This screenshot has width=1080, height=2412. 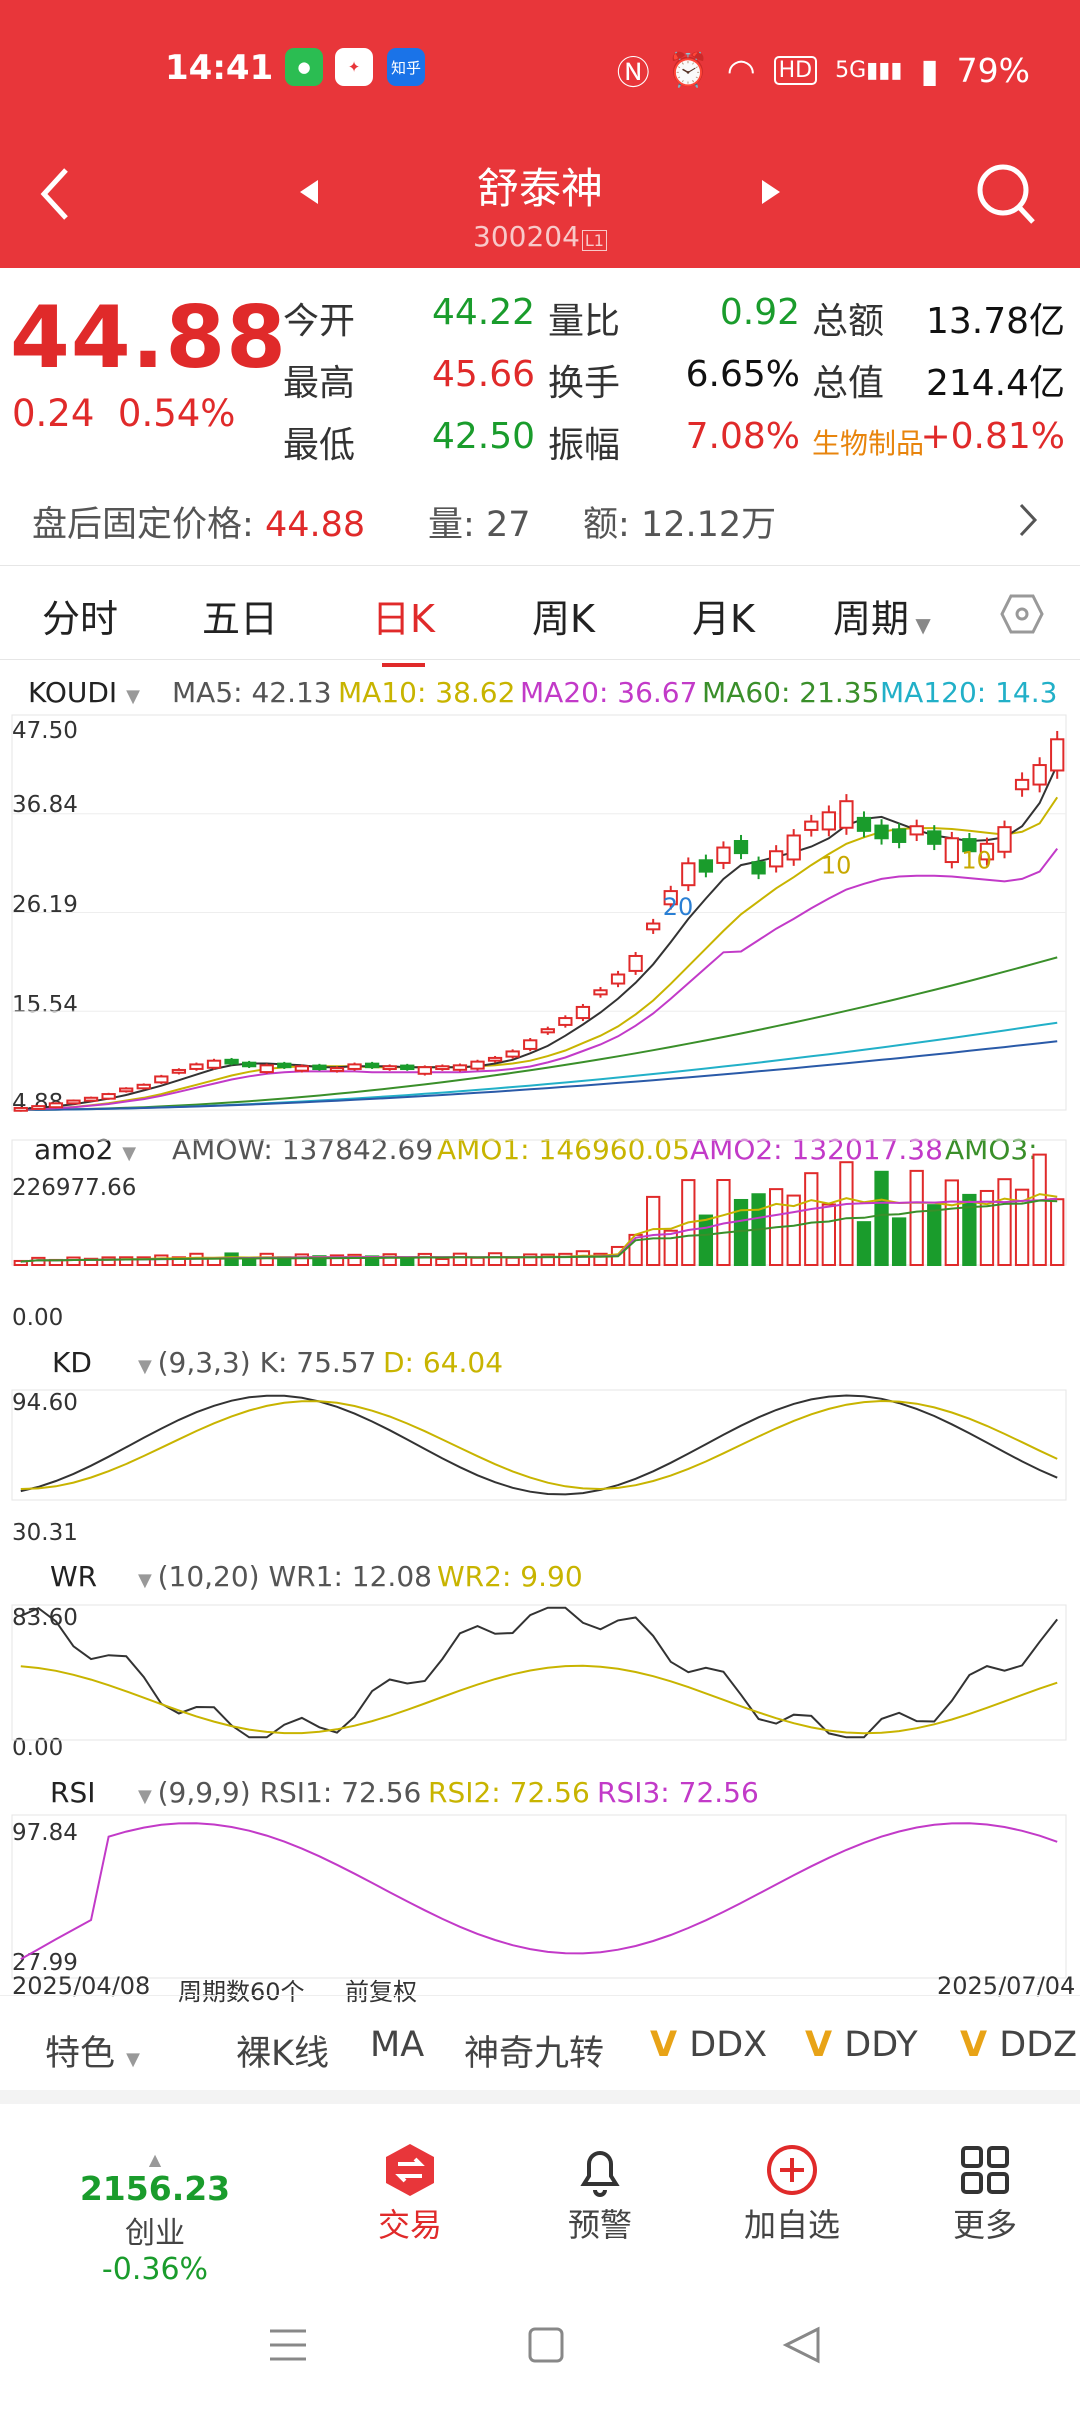 I want to click on prev-stock-icon, so click(x=309, y=192).